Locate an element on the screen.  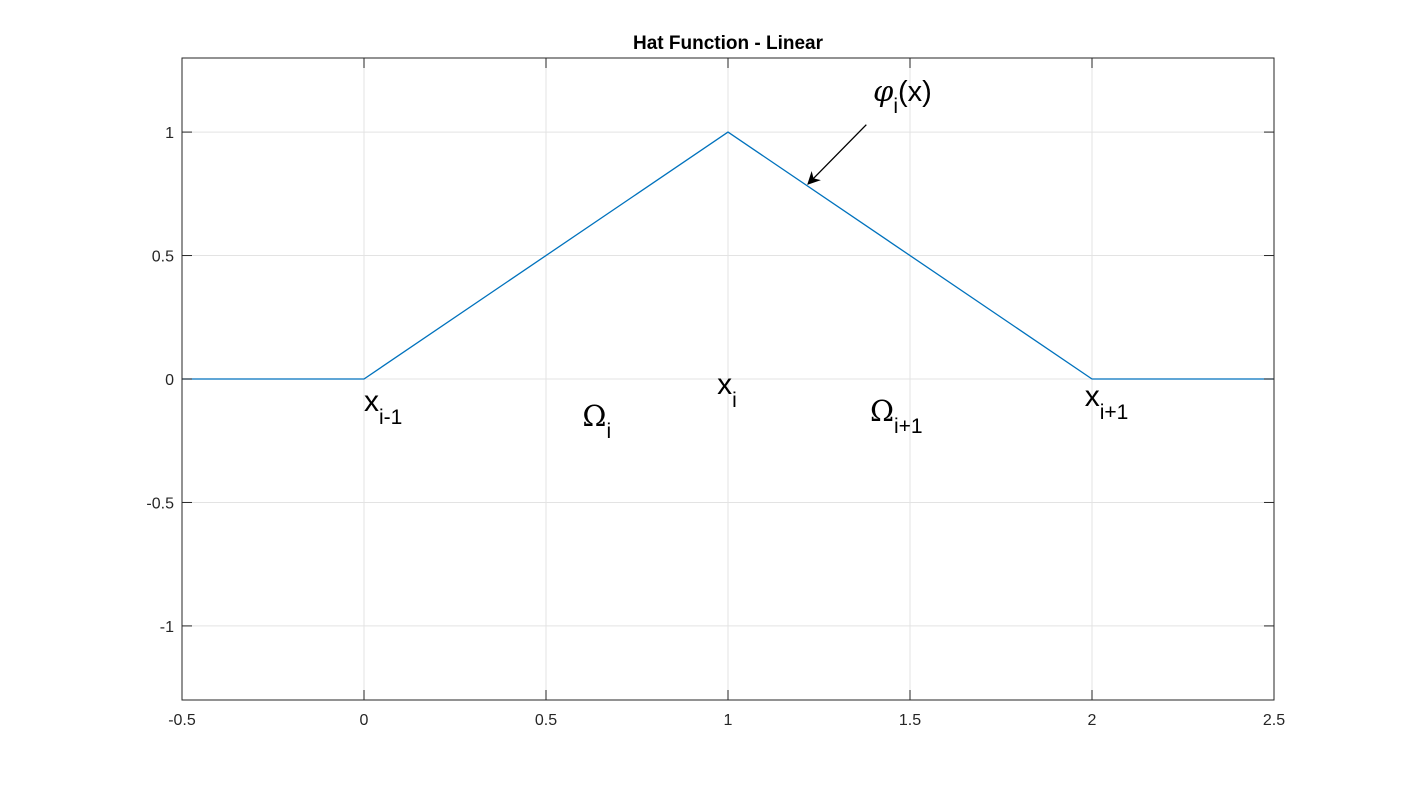
y-tick-label: -0.5 is located at coordinates (160, 503).